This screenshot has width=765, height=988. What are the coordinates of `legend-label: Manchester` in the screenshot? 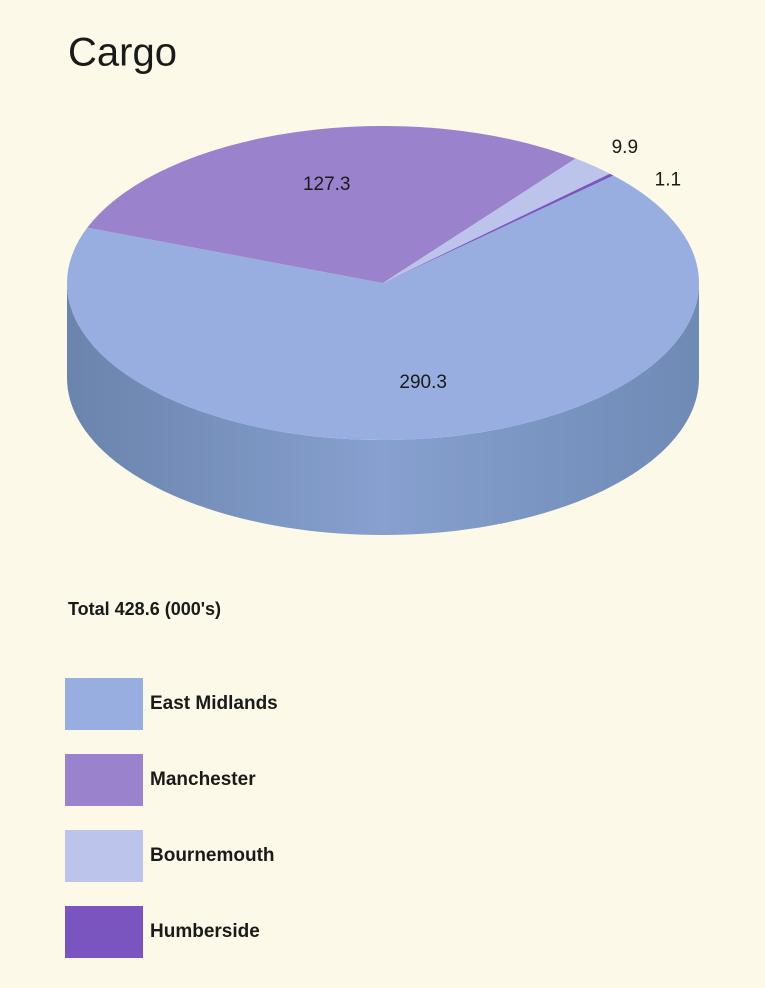 It's located at (203, 779).